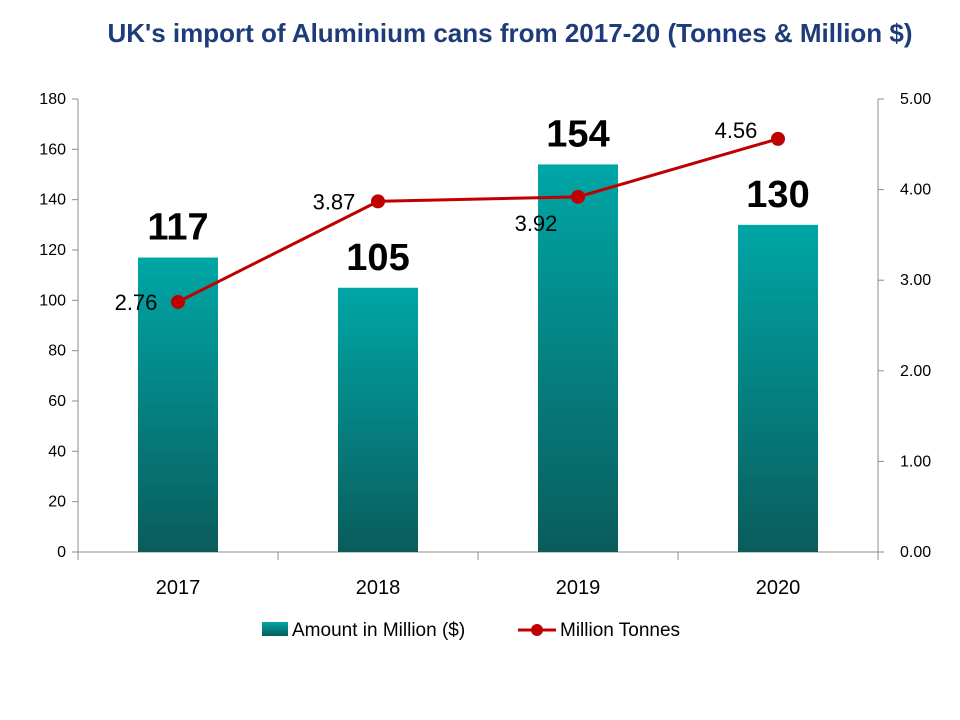  What do you see at coordinates (57, 451) in the screenshot?
I see `y-left-tick-label: 40` at bounding box center [57, 451].